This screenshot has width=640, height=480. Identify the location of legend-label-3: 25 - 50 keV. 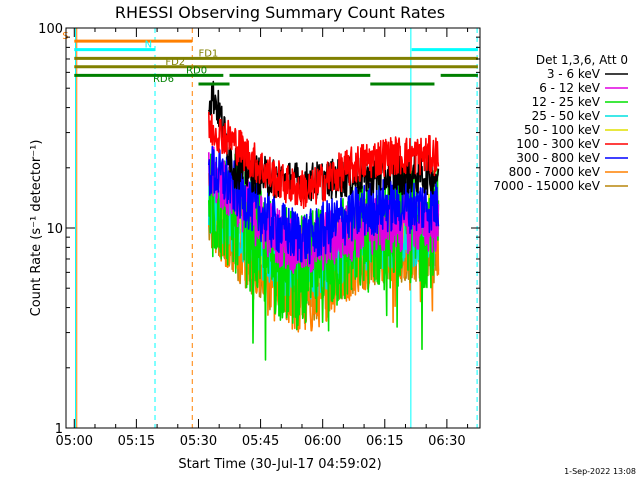
(566, 116).